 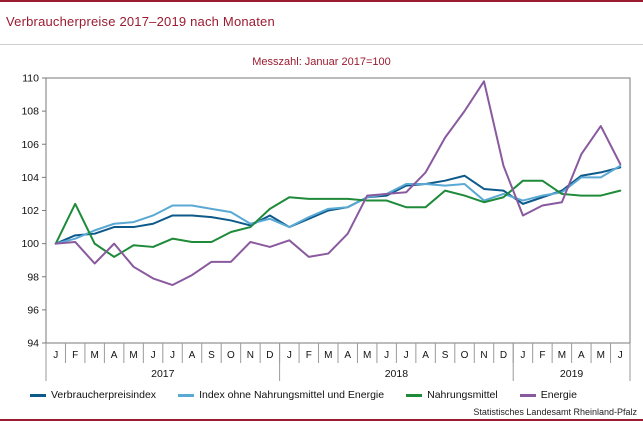 What do you see at coordinates (309, 355) in the screenshot?
I see `x-tick-label-13: F` at bounding box center [309, 355].